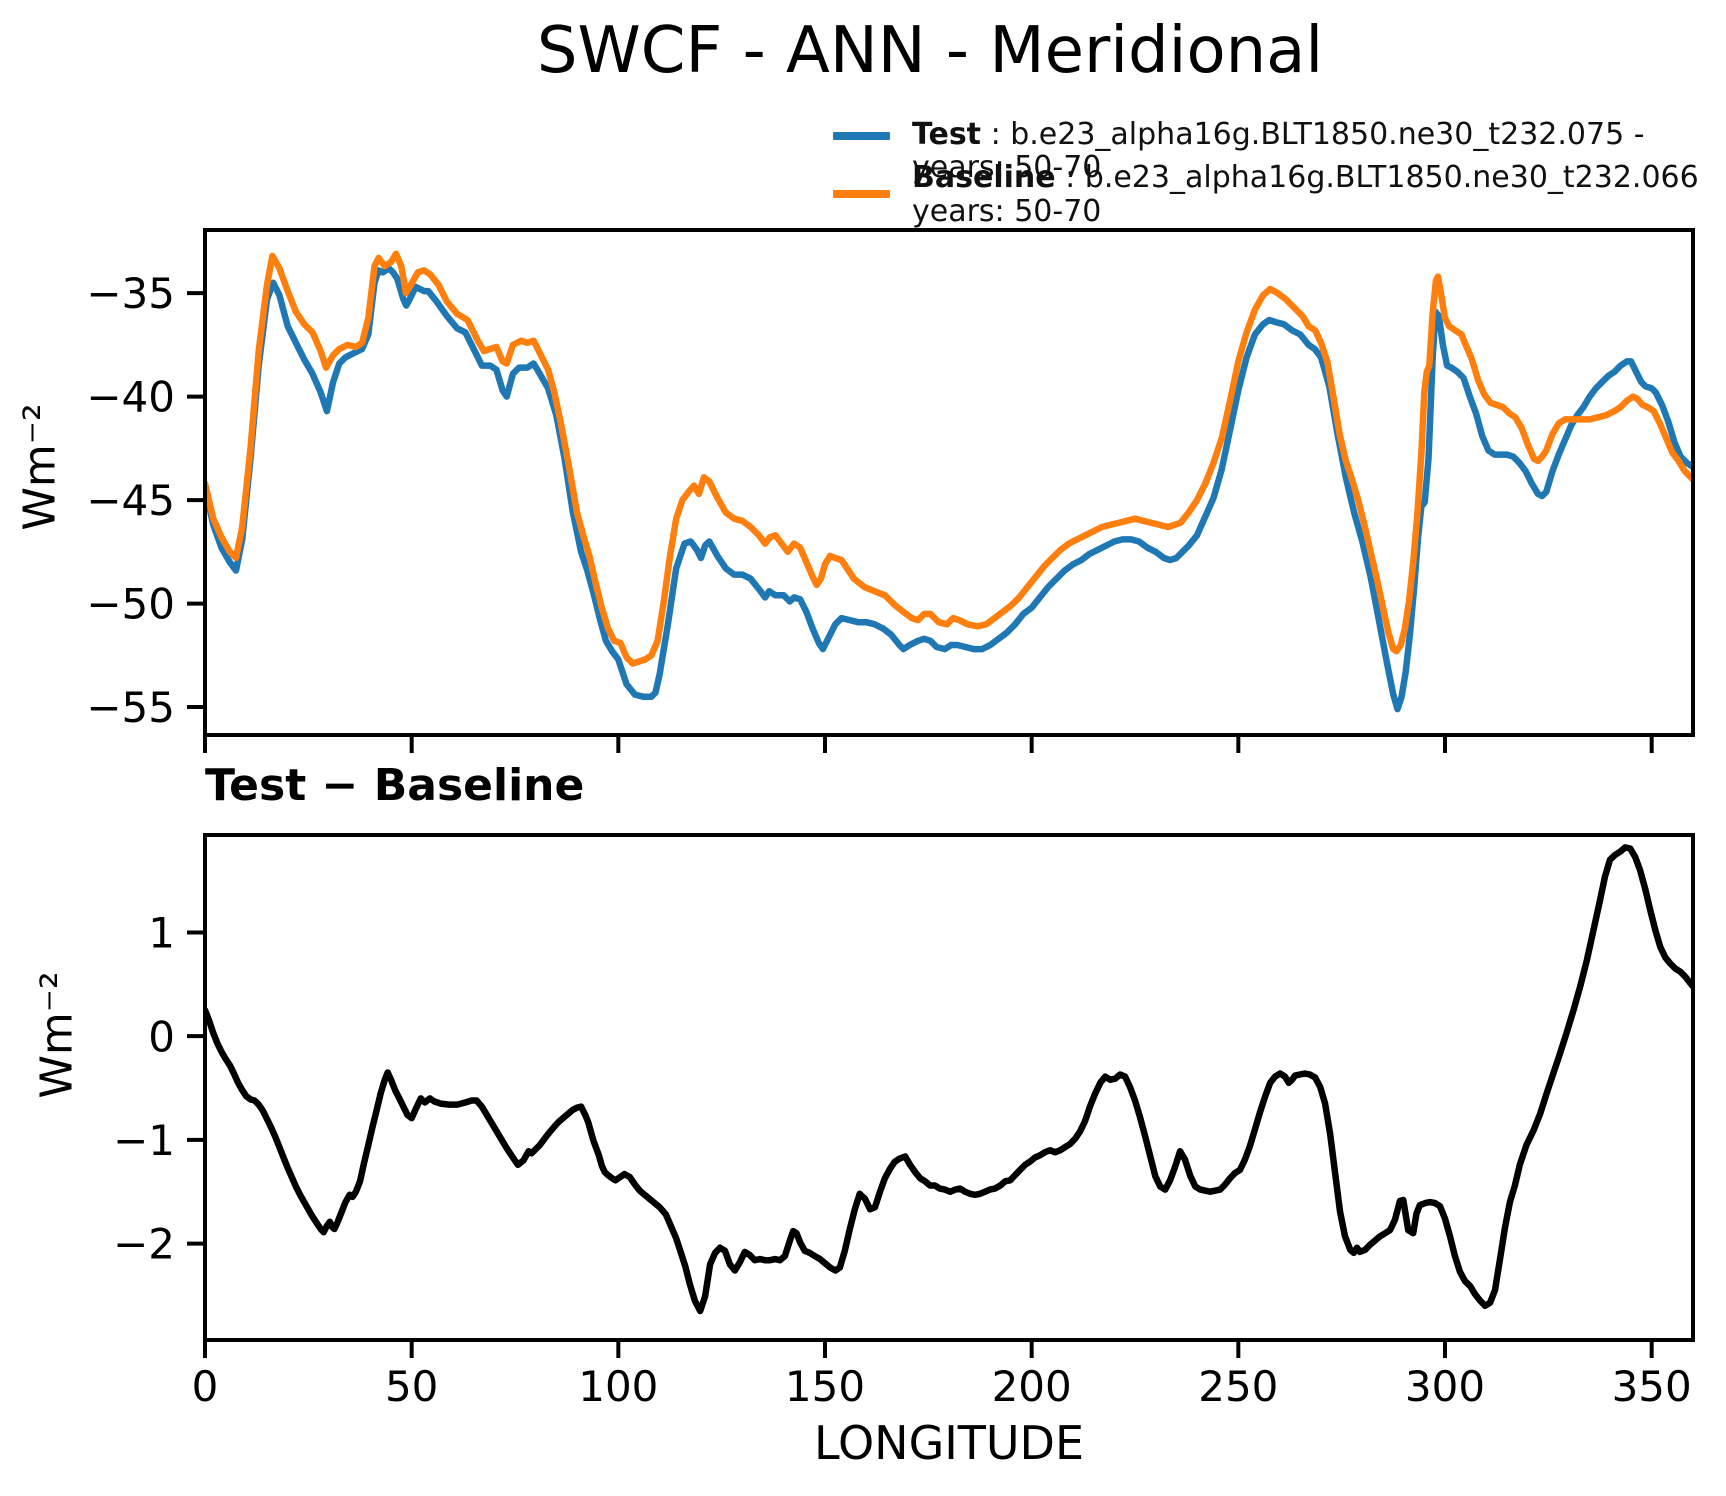 Image resolution: width=1726 pixels, height=1496 pixels. Describe the element at coordinates (205, 1386) in the screenshot. I see `x-tick-label: 0` at that location.